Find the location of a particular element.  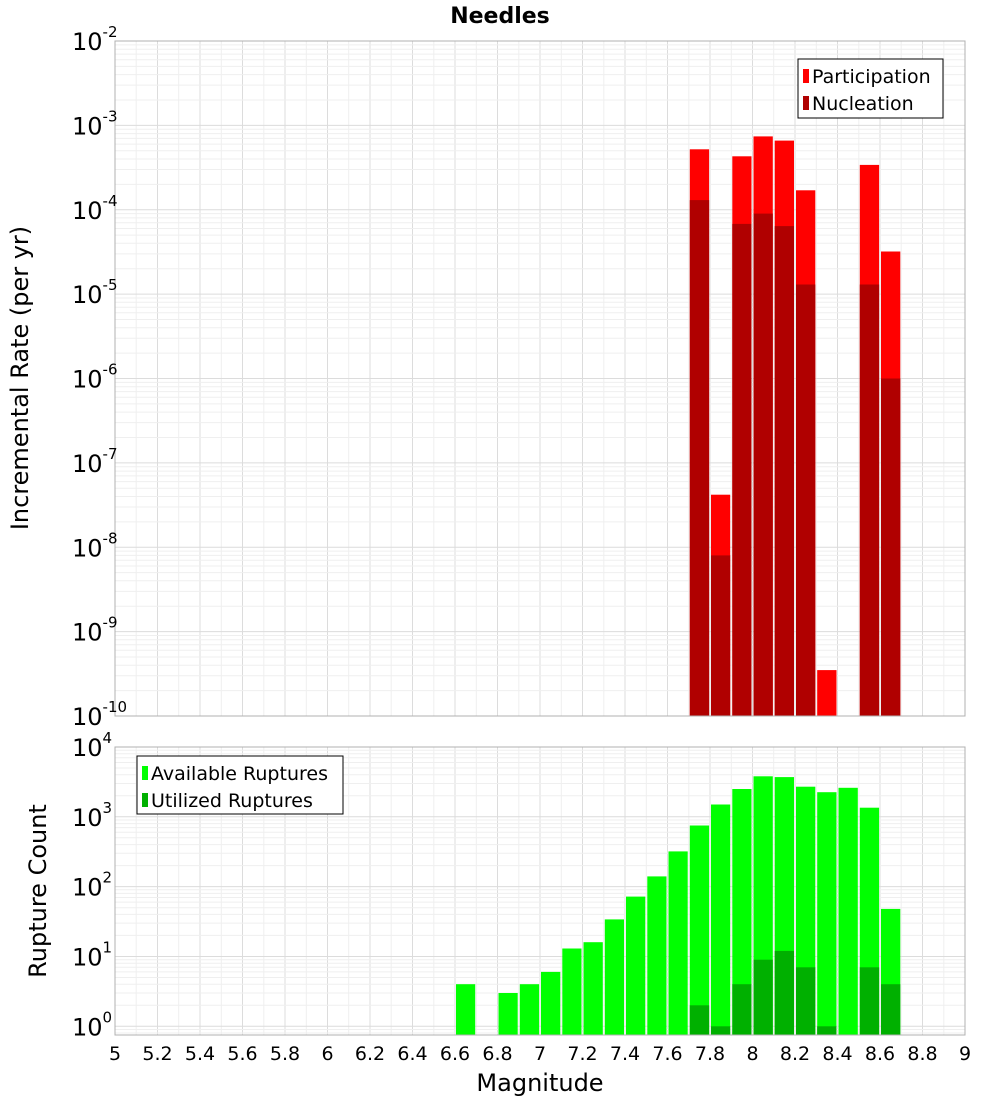

x-tick-label: 8 is located at coordinates (752, 1054).